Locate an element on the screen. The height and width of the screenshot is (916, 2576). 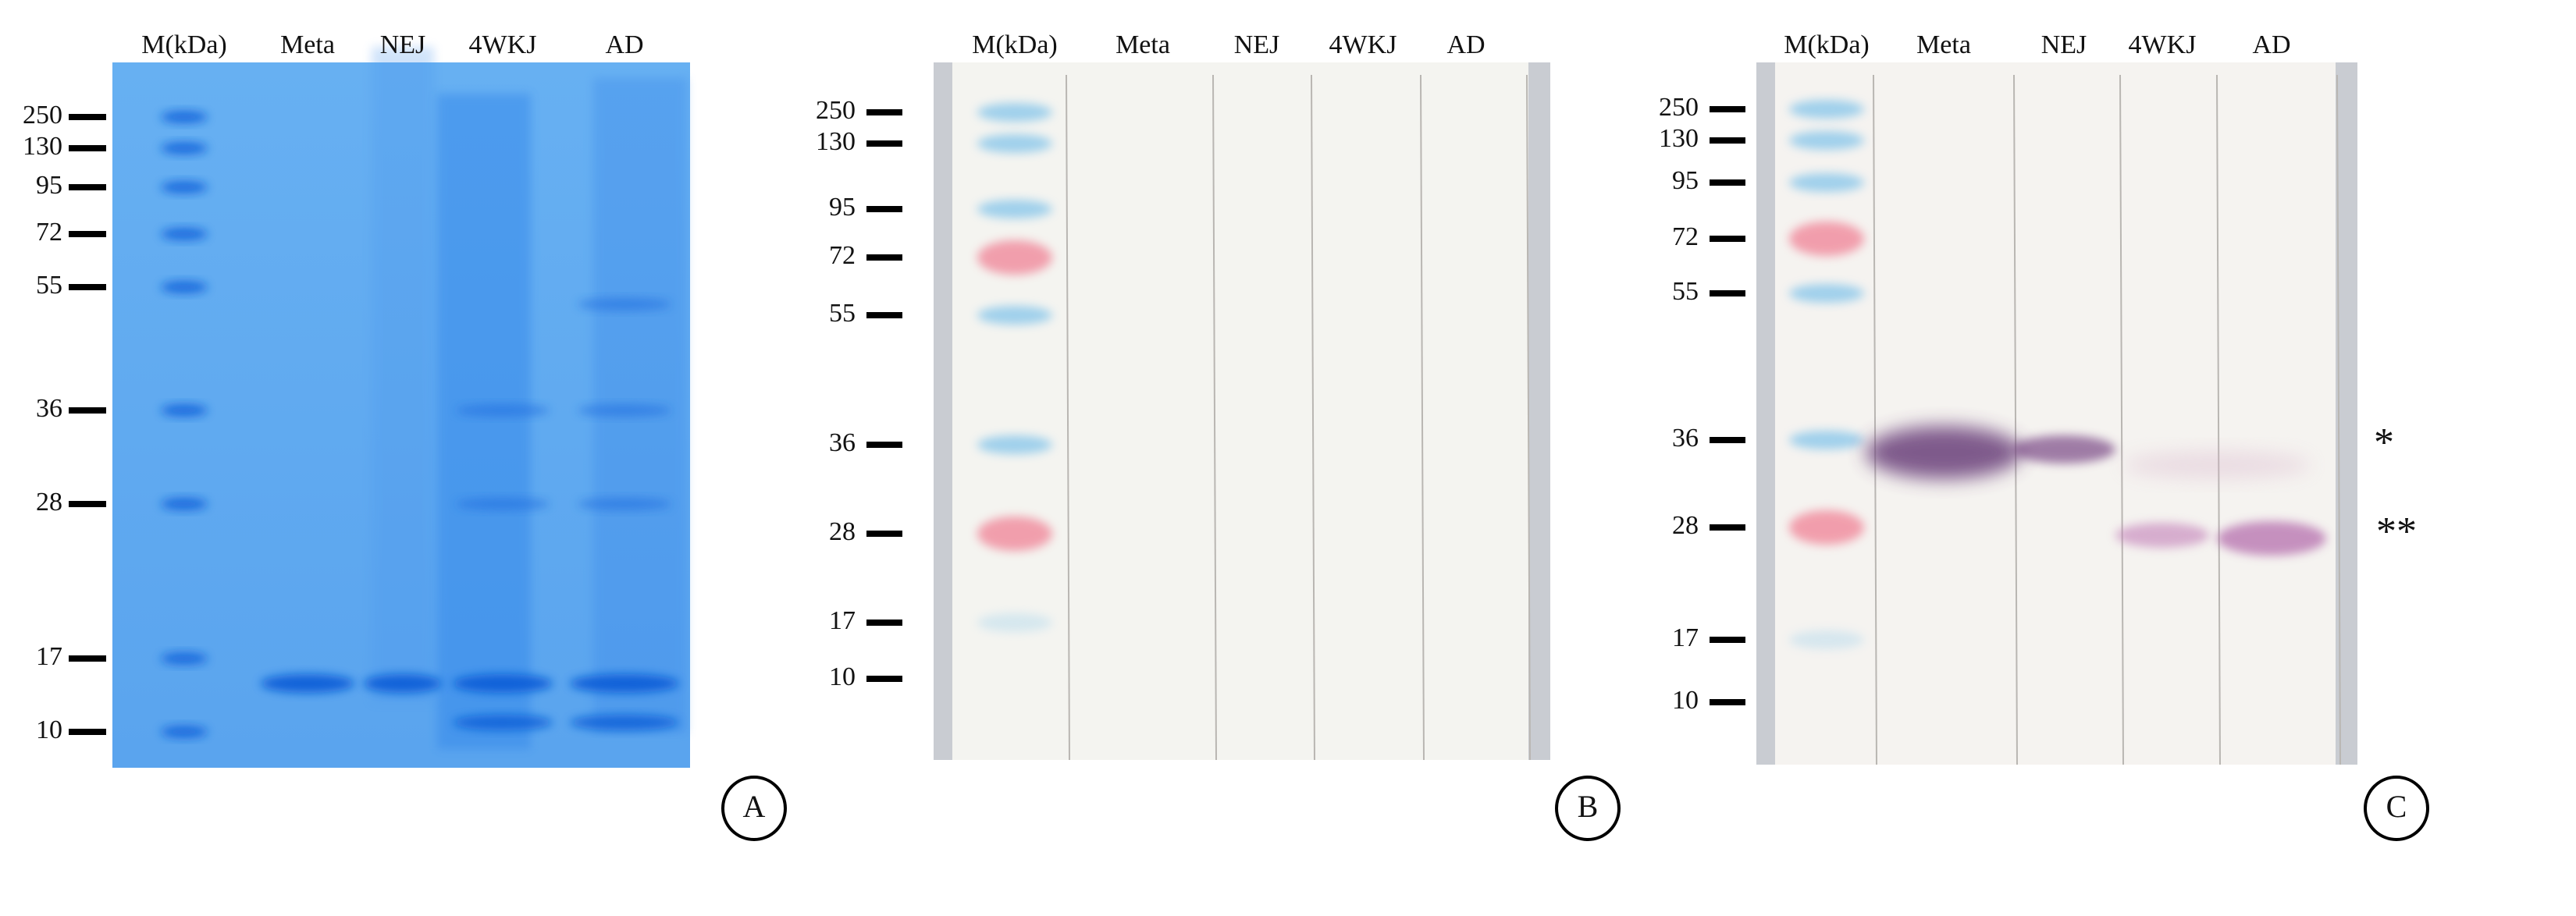
panel-letter: A is located at coordinates (754, 806).